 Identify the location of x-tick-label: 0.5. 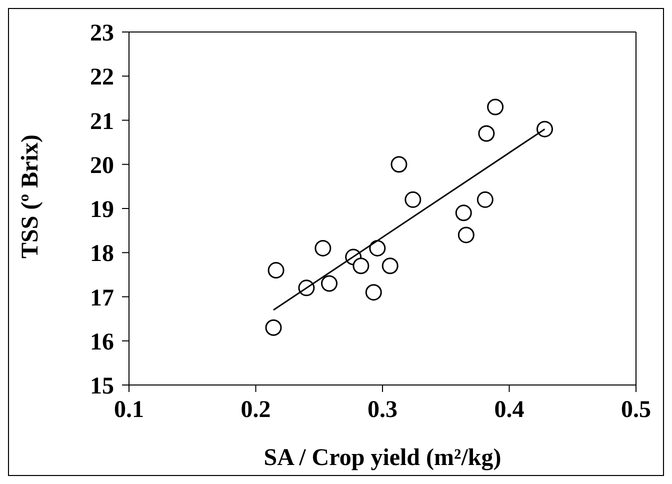
(636, 410).